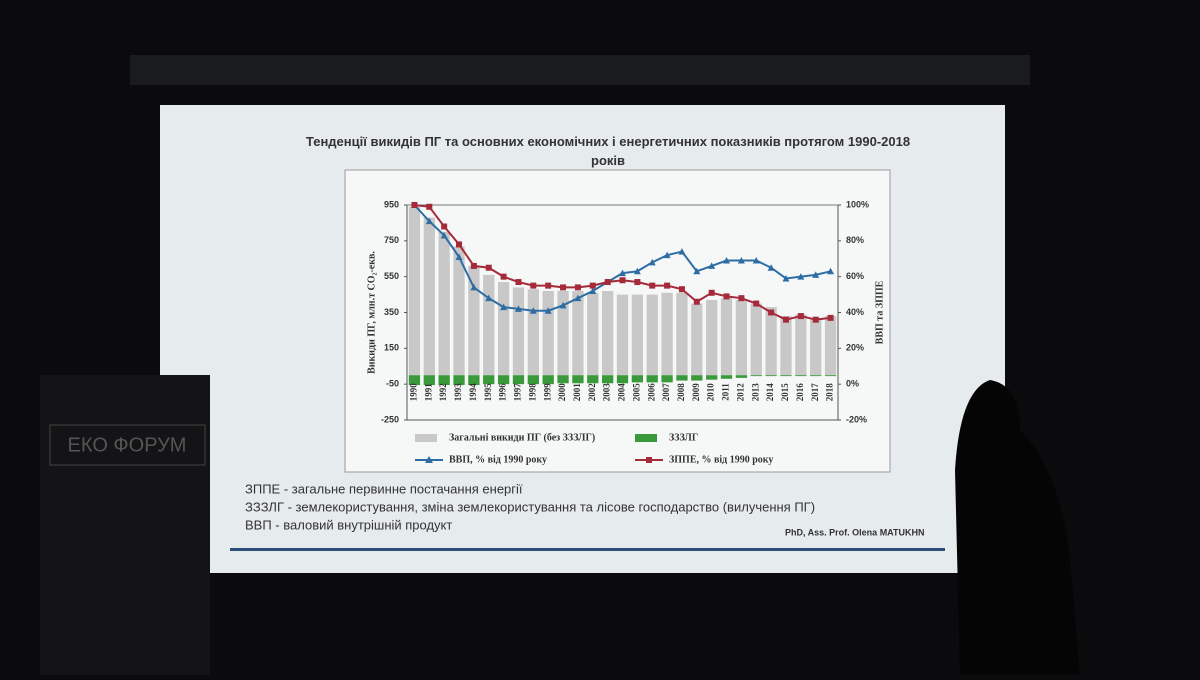  Describe the element at coordinates (426, 438) in the screenshot. I see `legend-swatch` at that location.